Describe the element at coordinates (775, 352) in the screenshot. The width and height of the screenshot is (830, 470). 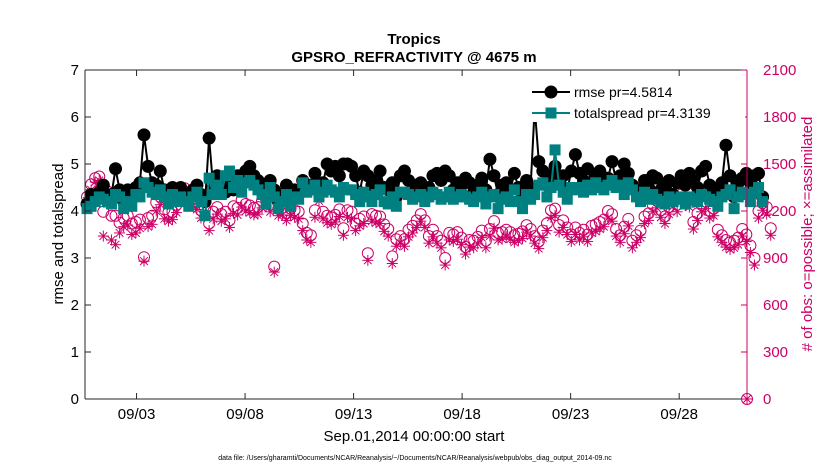
I see `y-right-tick-label: 300` at that location.